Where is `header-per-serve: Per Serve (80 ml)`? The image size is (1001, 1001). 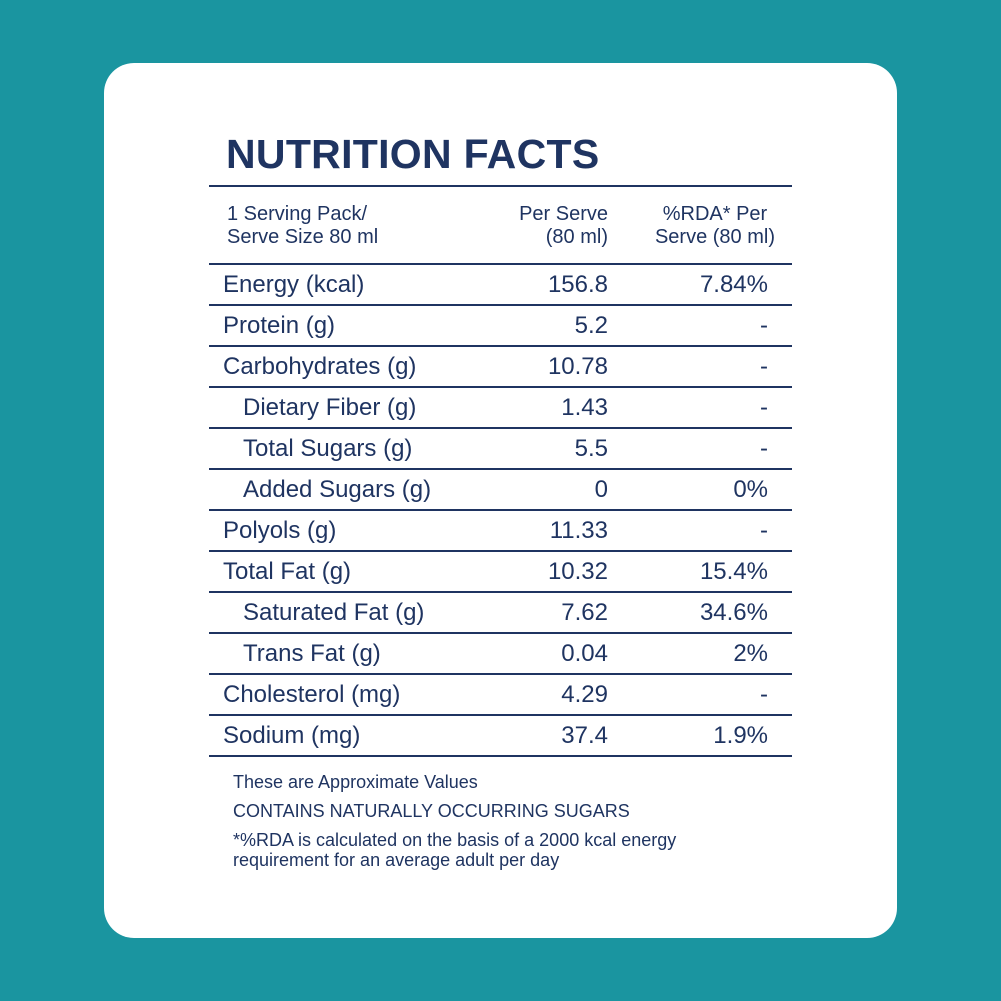 header-per-serve: Per Serve (80 ml) is located at coordinates (563, 225).